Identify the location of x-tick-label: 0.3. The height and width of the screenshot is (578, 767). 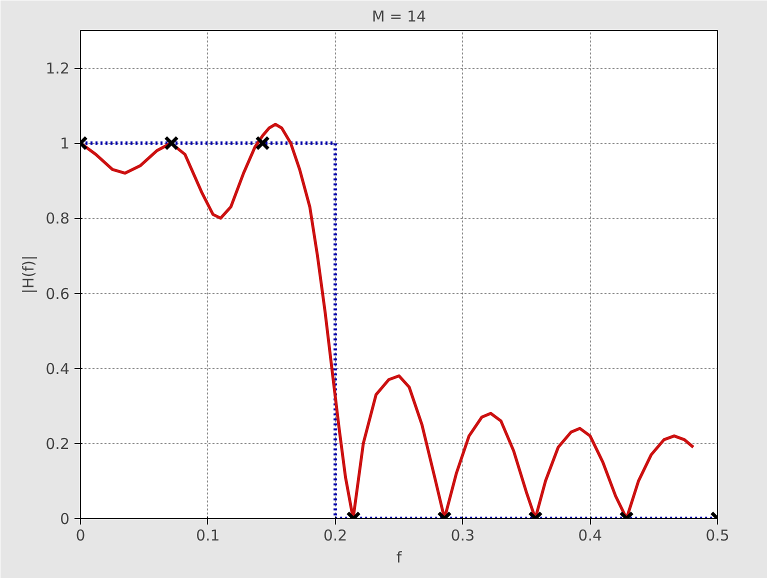
(462, 535).